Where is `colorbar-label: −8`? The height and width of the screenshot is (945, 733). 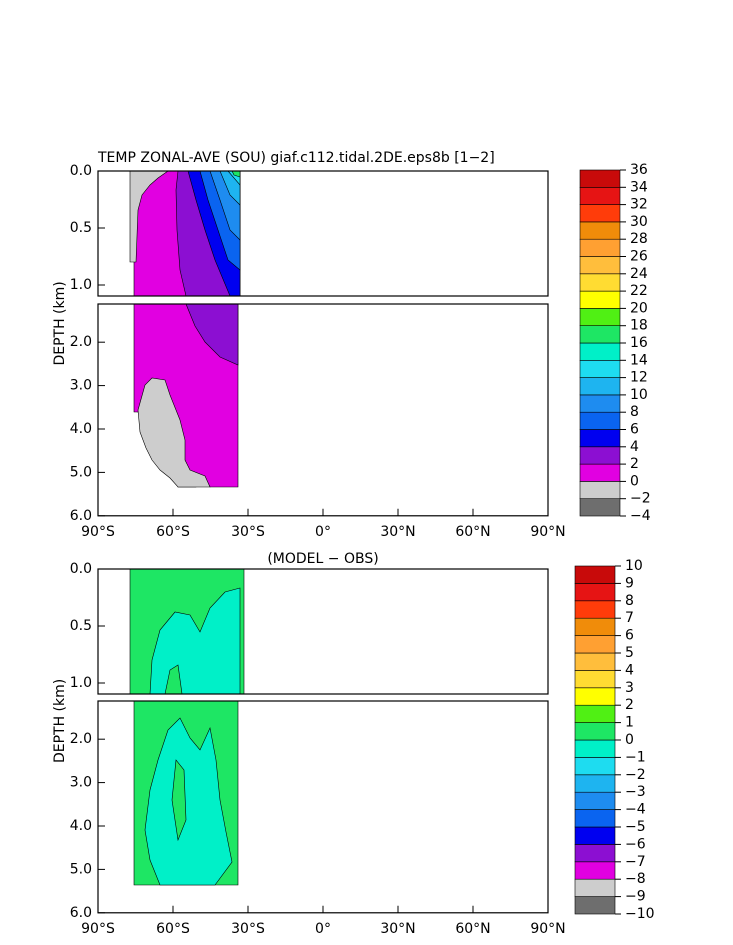
colorbar-label: −8 is located at coordinates (635, 879).